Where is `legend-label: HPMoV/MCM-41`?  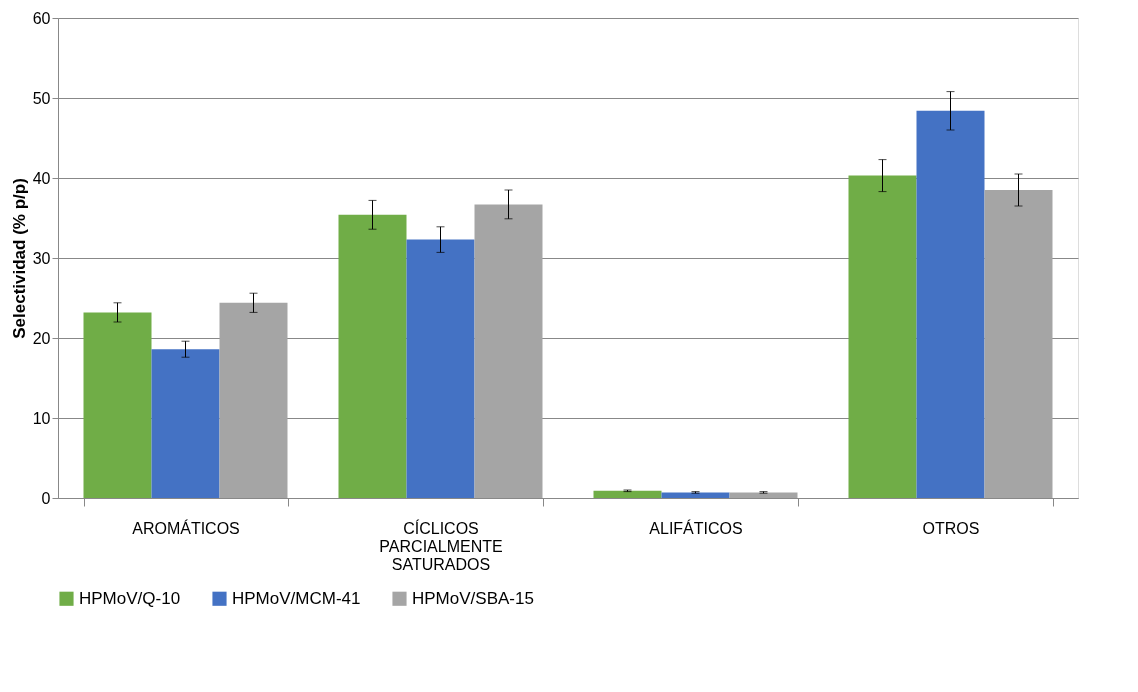
legend-label: HPMoV/MCM-41 is located at coordinates (296, 598).